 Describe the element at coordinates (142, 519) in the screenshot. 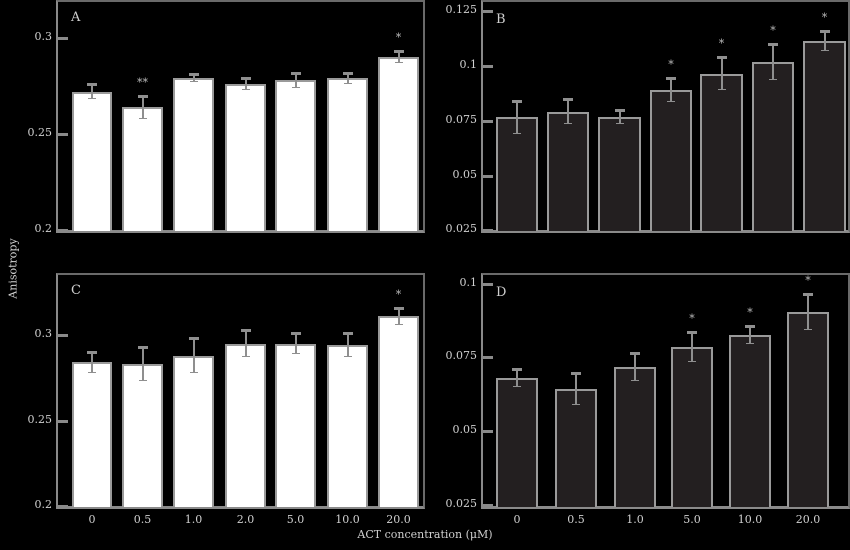

I see `x-tick-label: 0.5` at that location.